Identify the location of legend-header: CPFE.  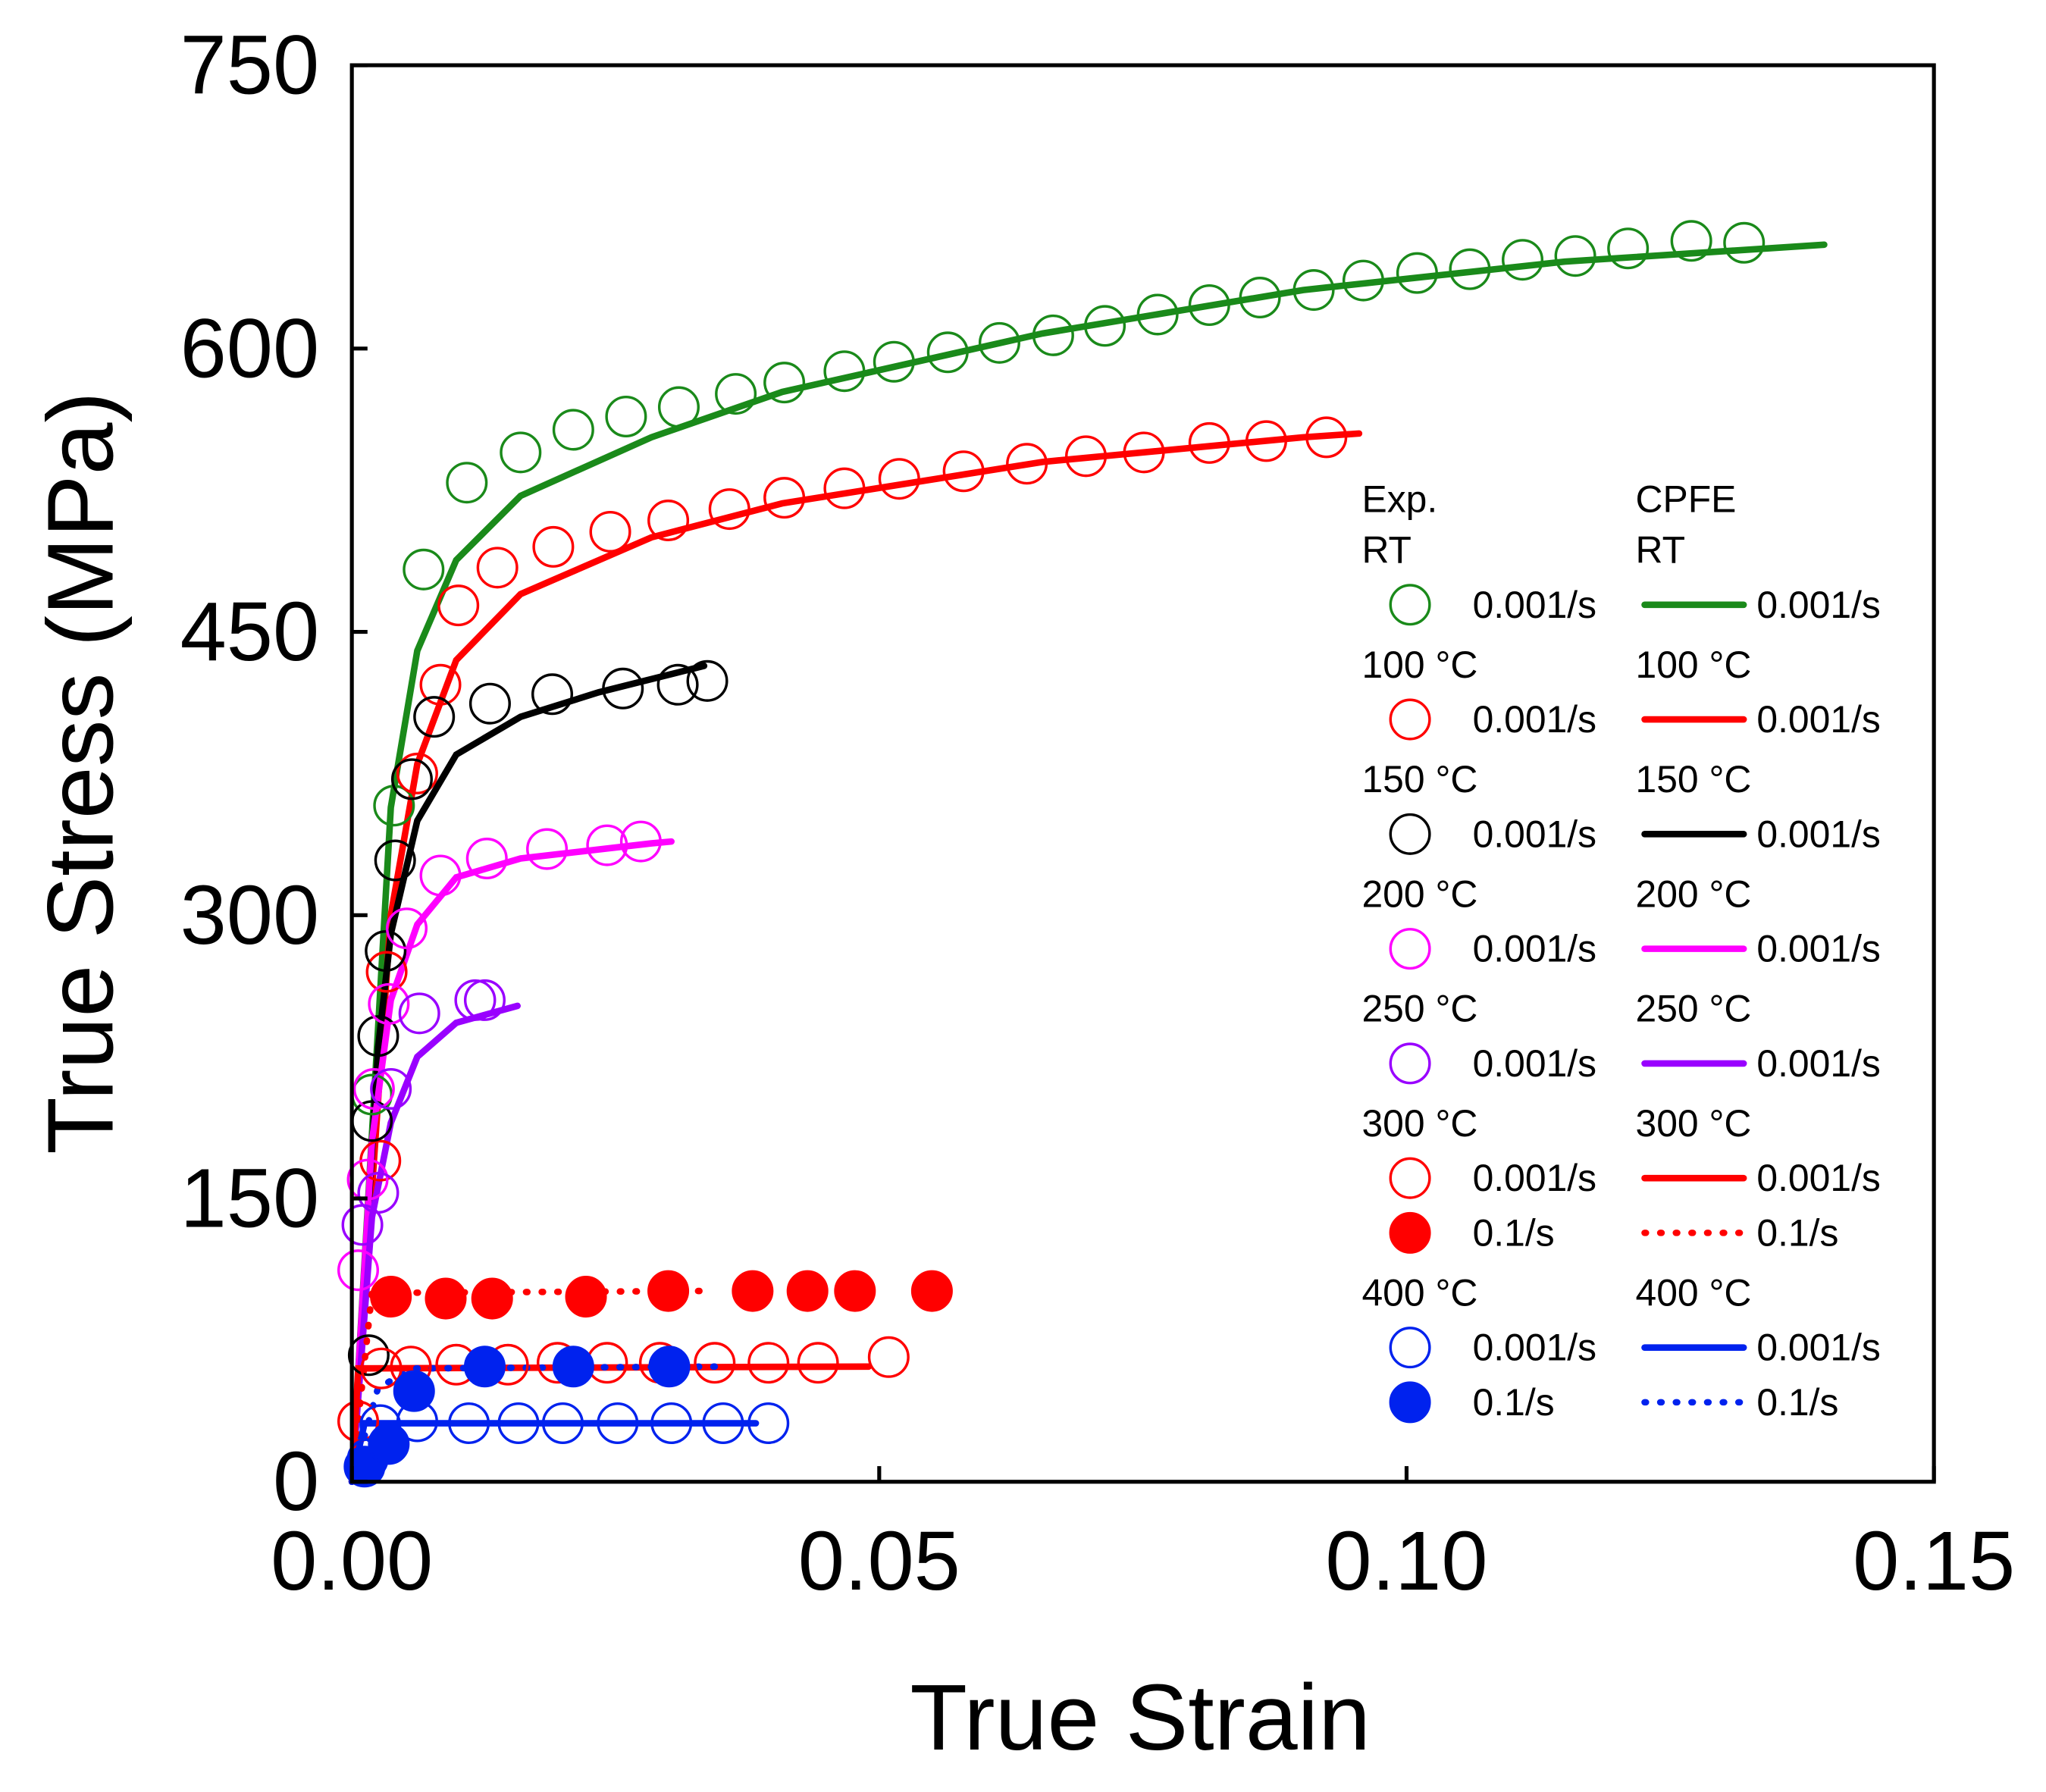
(1685, 499).